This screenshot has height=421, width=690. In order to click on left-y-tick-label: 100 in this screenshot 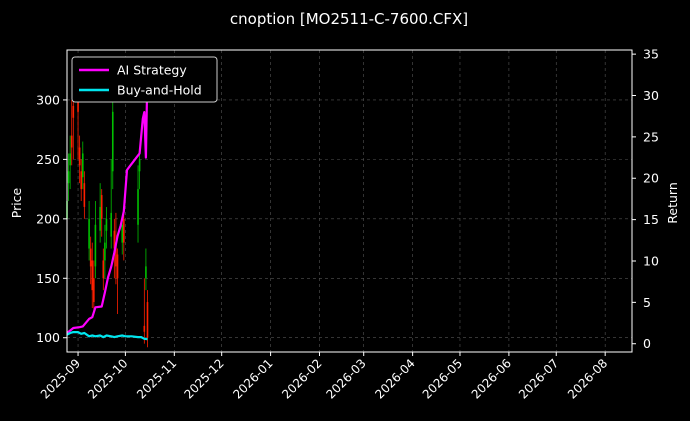, I will do `click(48, 337)`.